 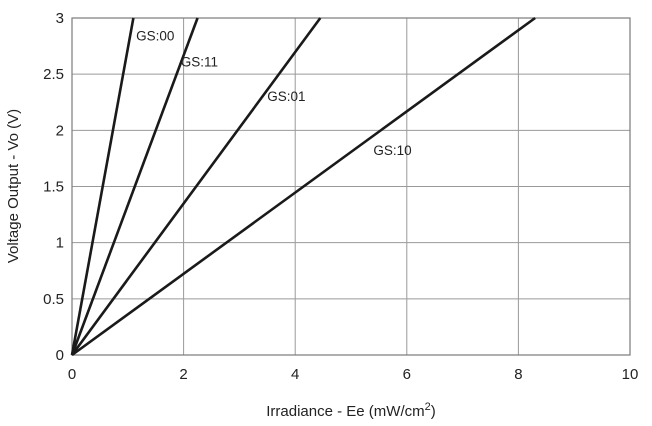 I want to click on annotation-layer: GS:00 GS:11 GS:01 GS:10, so click(x=273, y=93).